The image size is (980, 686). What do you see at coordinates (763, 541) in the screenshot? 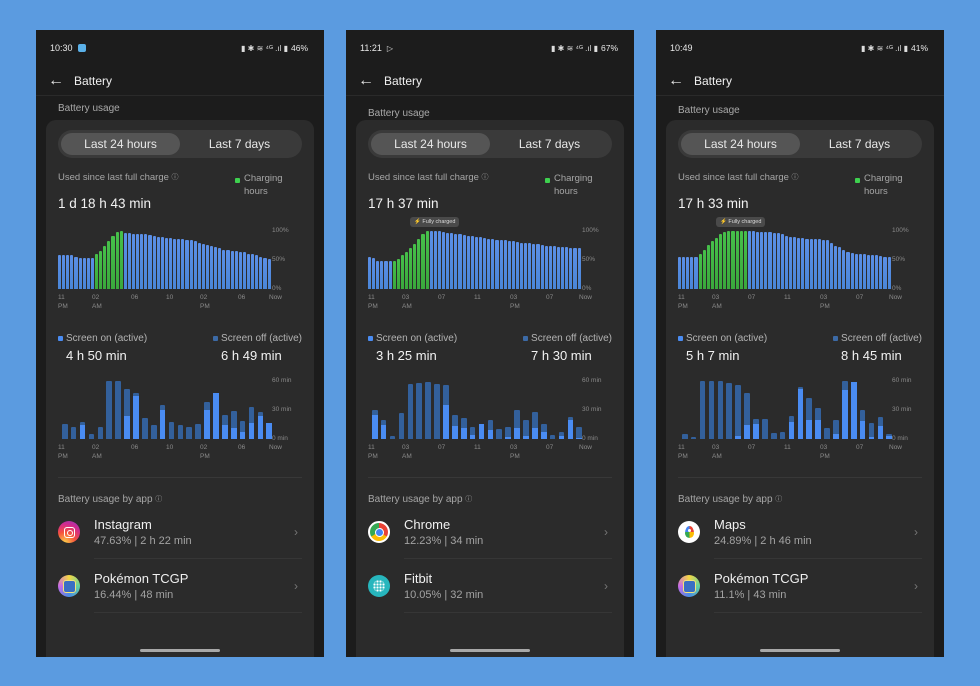
I see `app-usage-stat: 24.89% | 2 h 46 min` at bounding box center [763, 541].